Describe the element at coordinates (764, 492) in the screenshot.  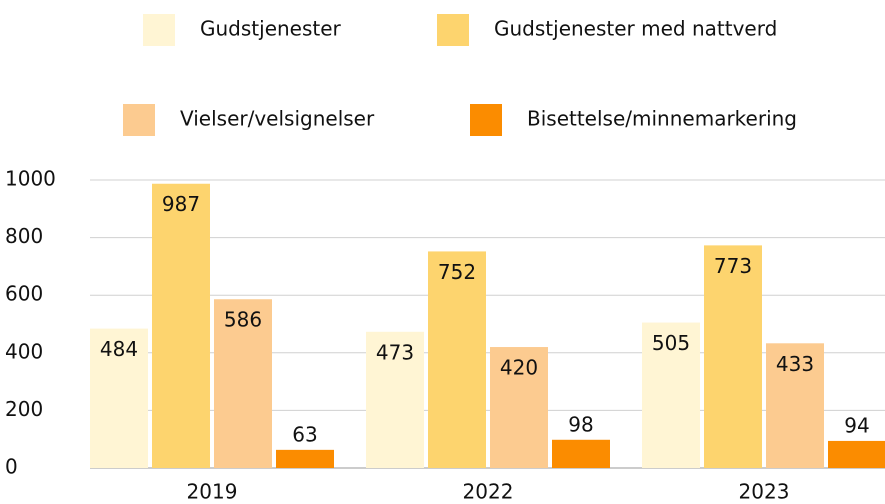
I see `x-tick-label: 2023` at that location.